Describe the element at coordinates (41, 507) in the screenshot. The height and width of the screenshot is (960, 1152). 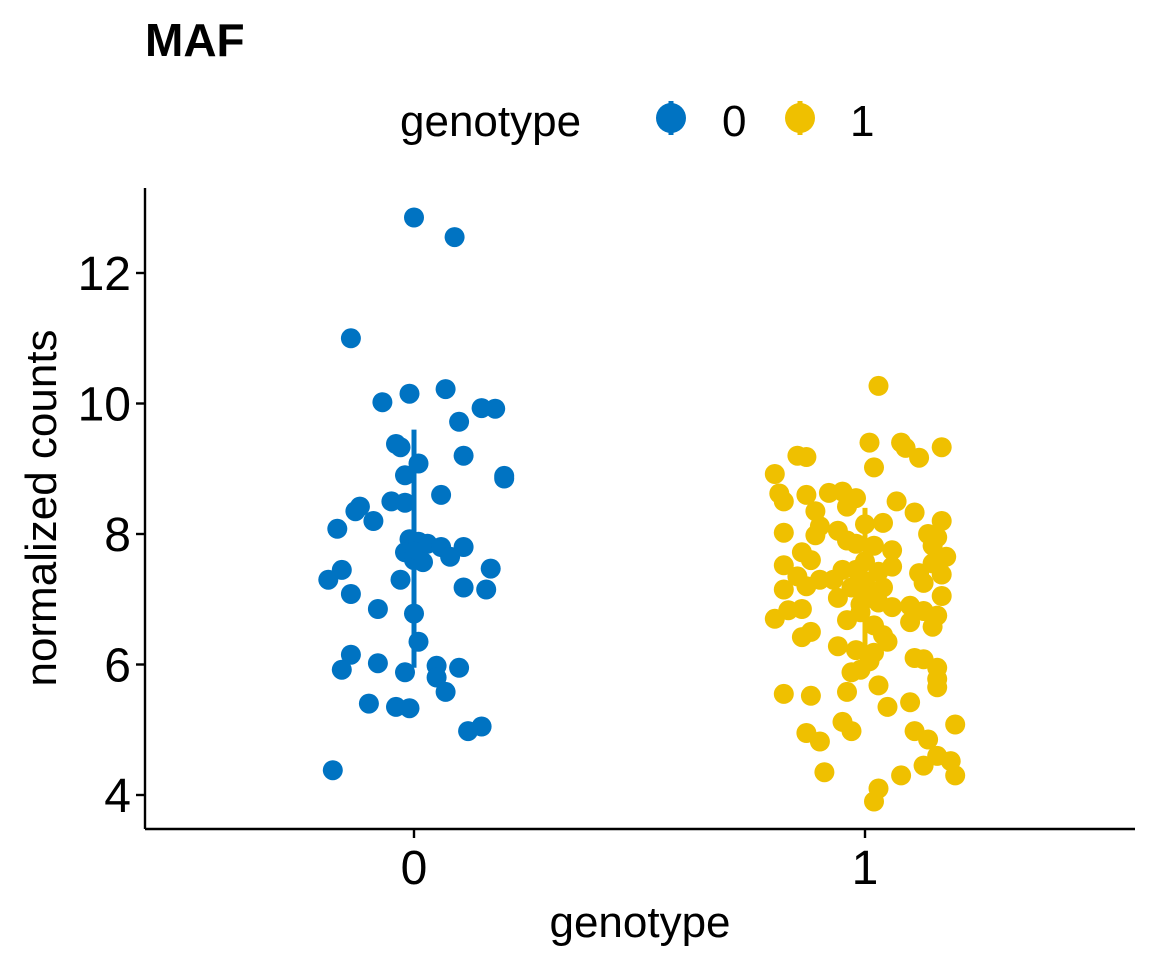
I see `y-axis-title: normalized counts` at that location.